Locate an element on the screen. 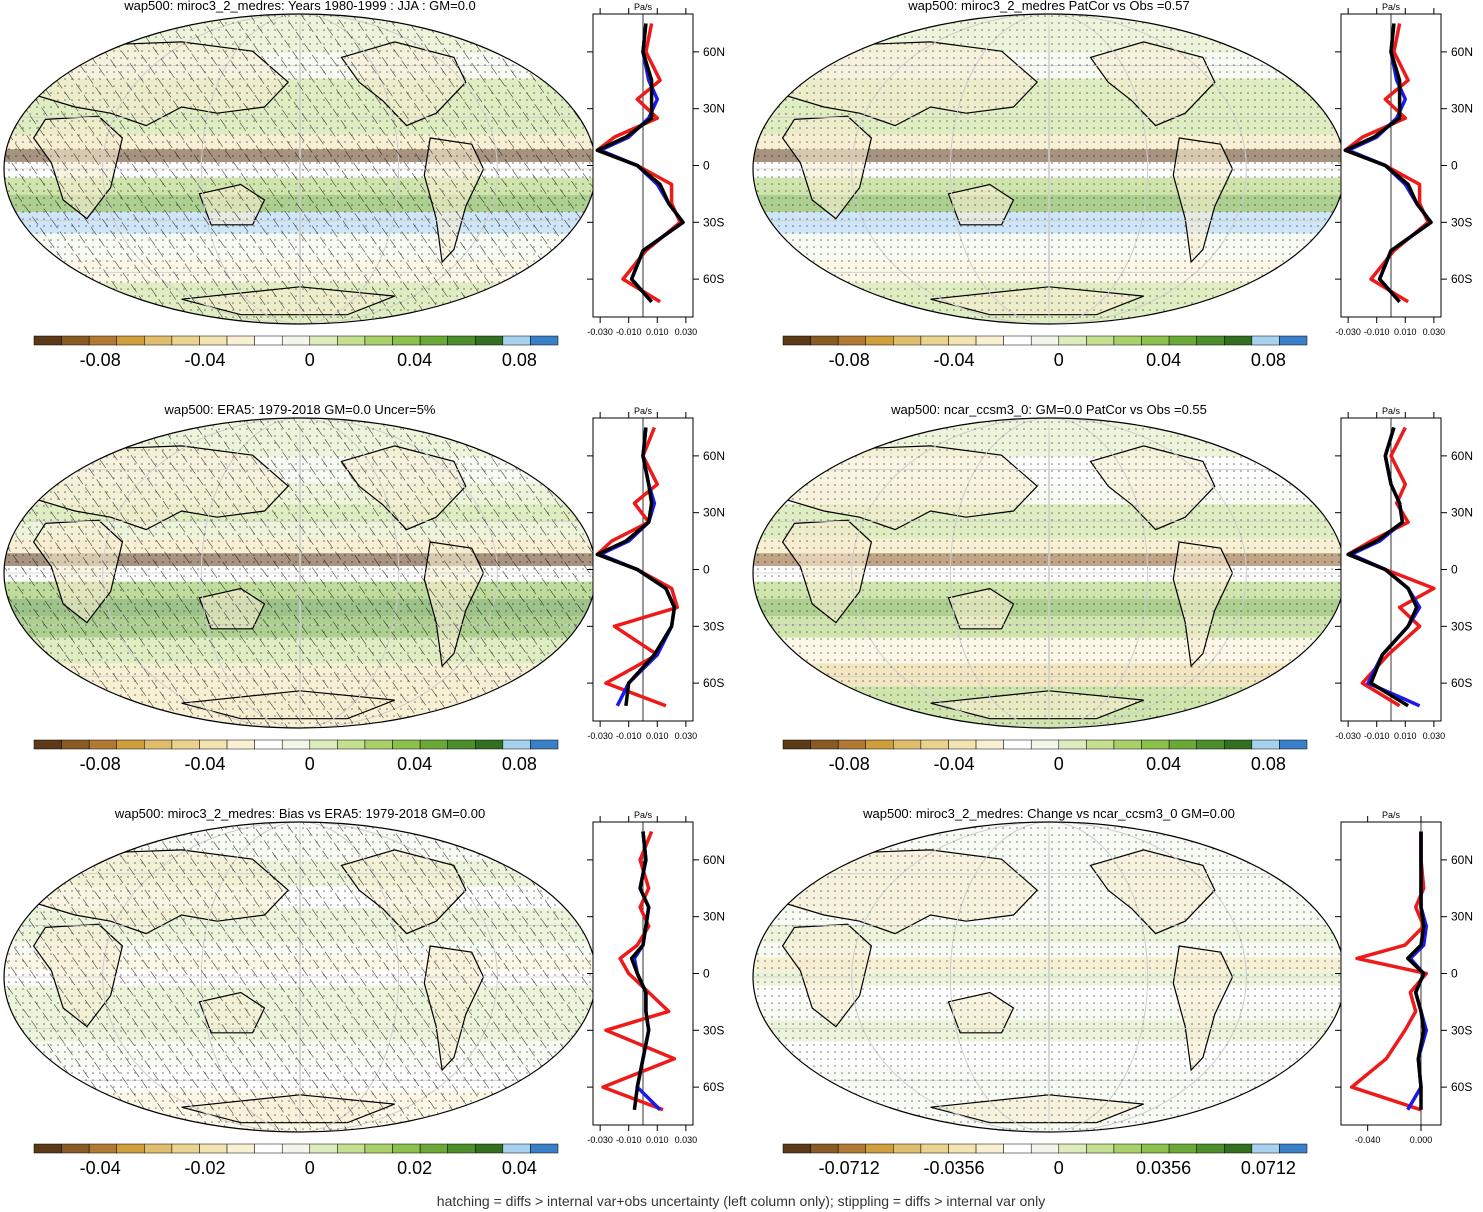 The image size is (1483, 1212). stippling is located at coordinates (1049, 977).